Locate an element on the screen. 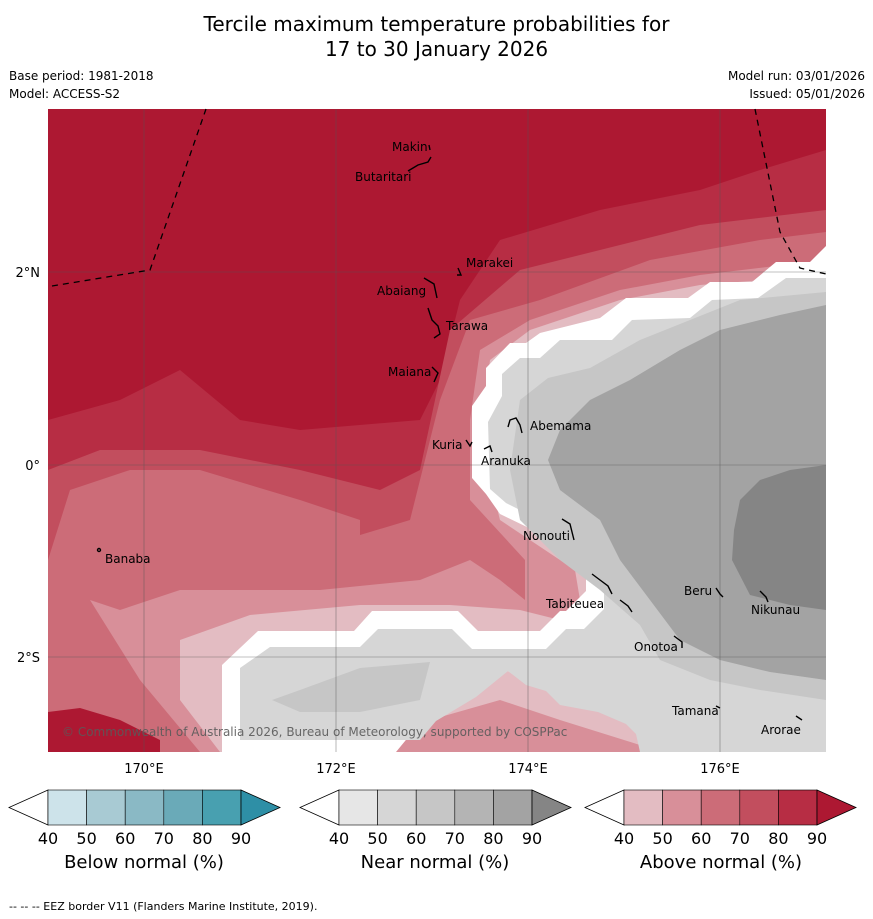  colorbar-below-tick: 80 is located at coordinates (202, 838).